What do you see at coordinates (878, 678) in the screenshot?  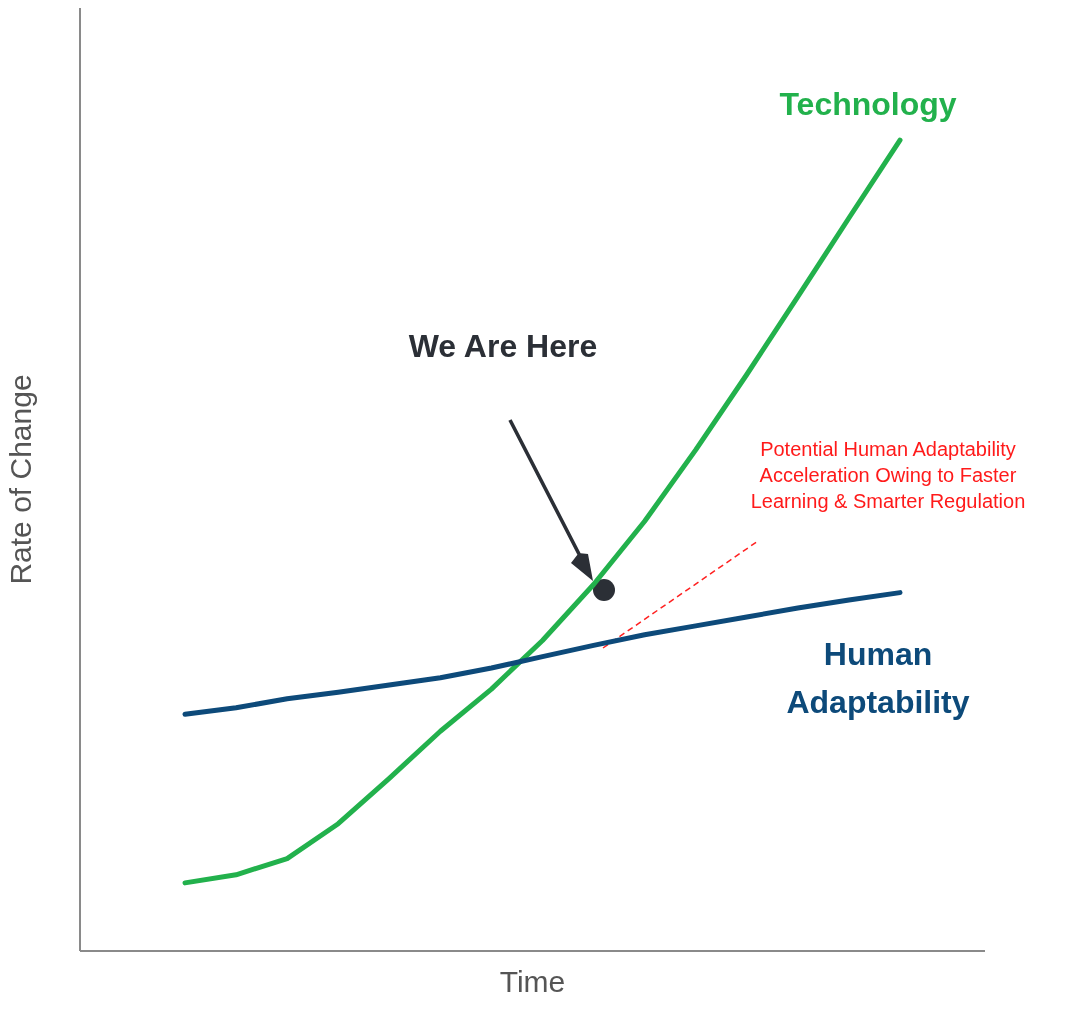 I see `series-label: Human Adaptability` at bounding box center [878, 678].